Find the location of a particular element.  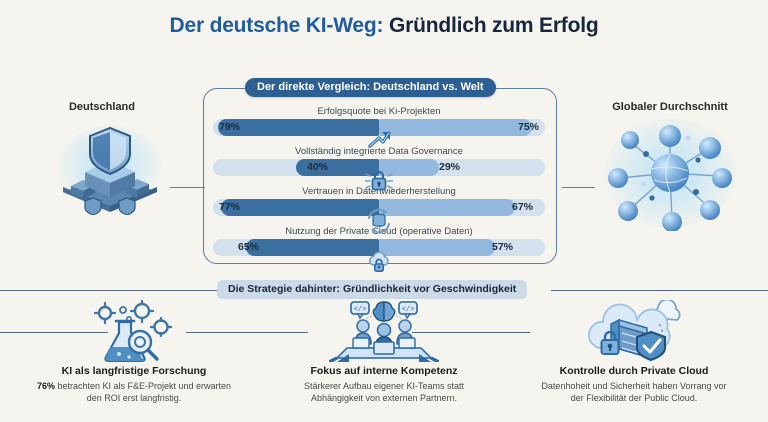

pct-global: 67% is located at coordinates (522, 207).